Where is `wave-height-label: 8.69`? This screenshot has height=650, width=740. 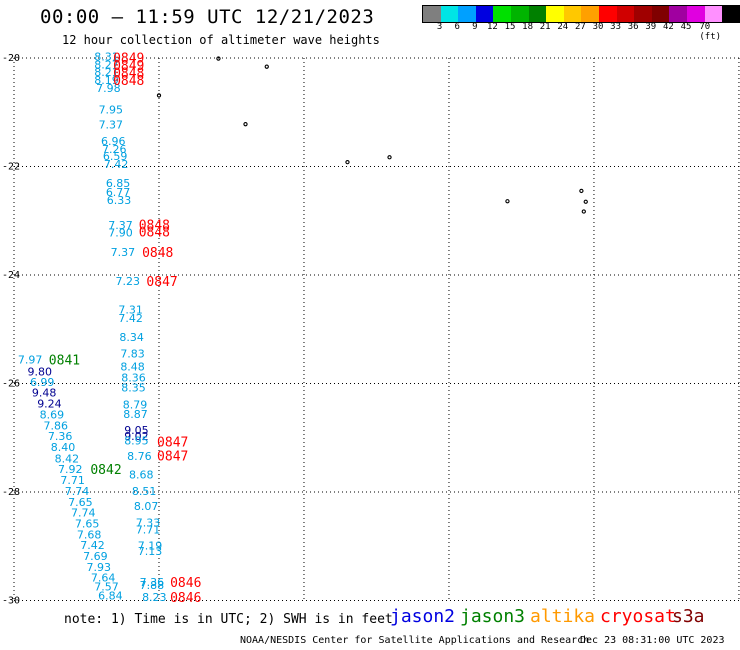 wave-height-label: 8.69 is located at coordinates (52, 414).